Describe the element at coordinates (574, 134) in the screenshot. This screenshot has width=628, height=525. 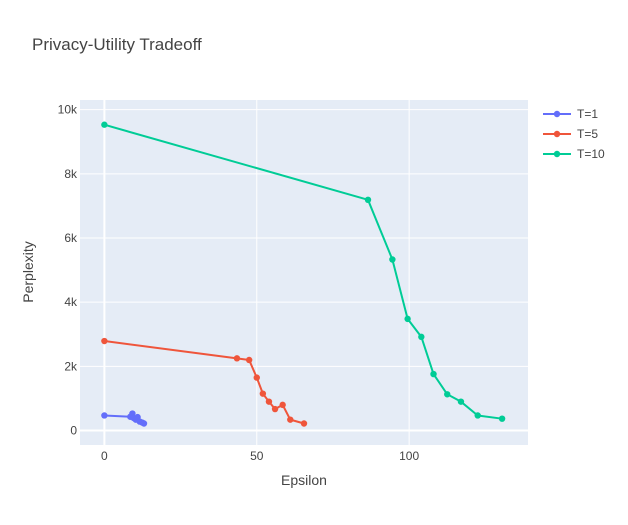
I see `legend: T=1 T=5 T=10` at that location.